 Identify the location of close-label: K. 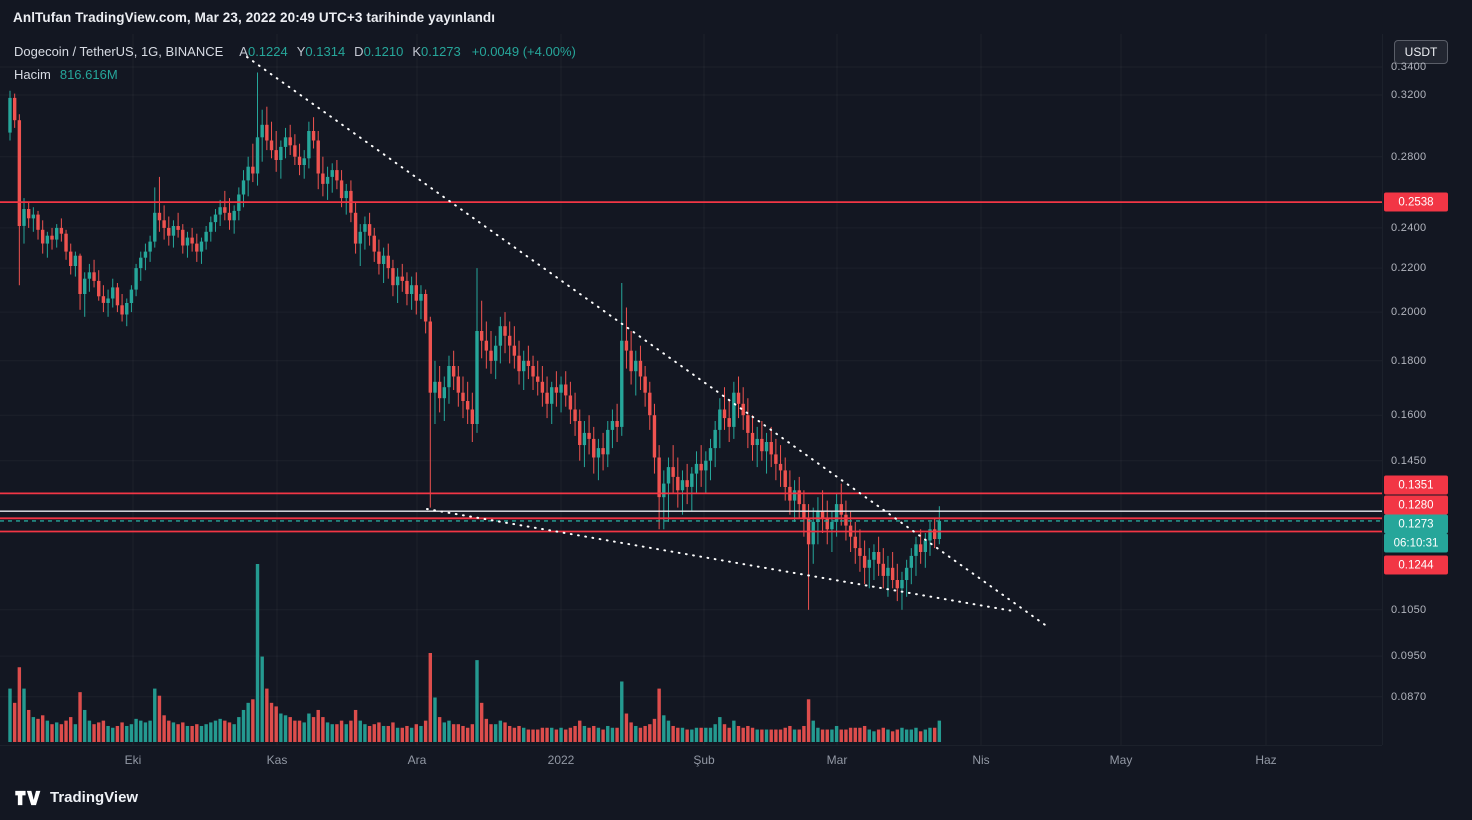
(416, 51).